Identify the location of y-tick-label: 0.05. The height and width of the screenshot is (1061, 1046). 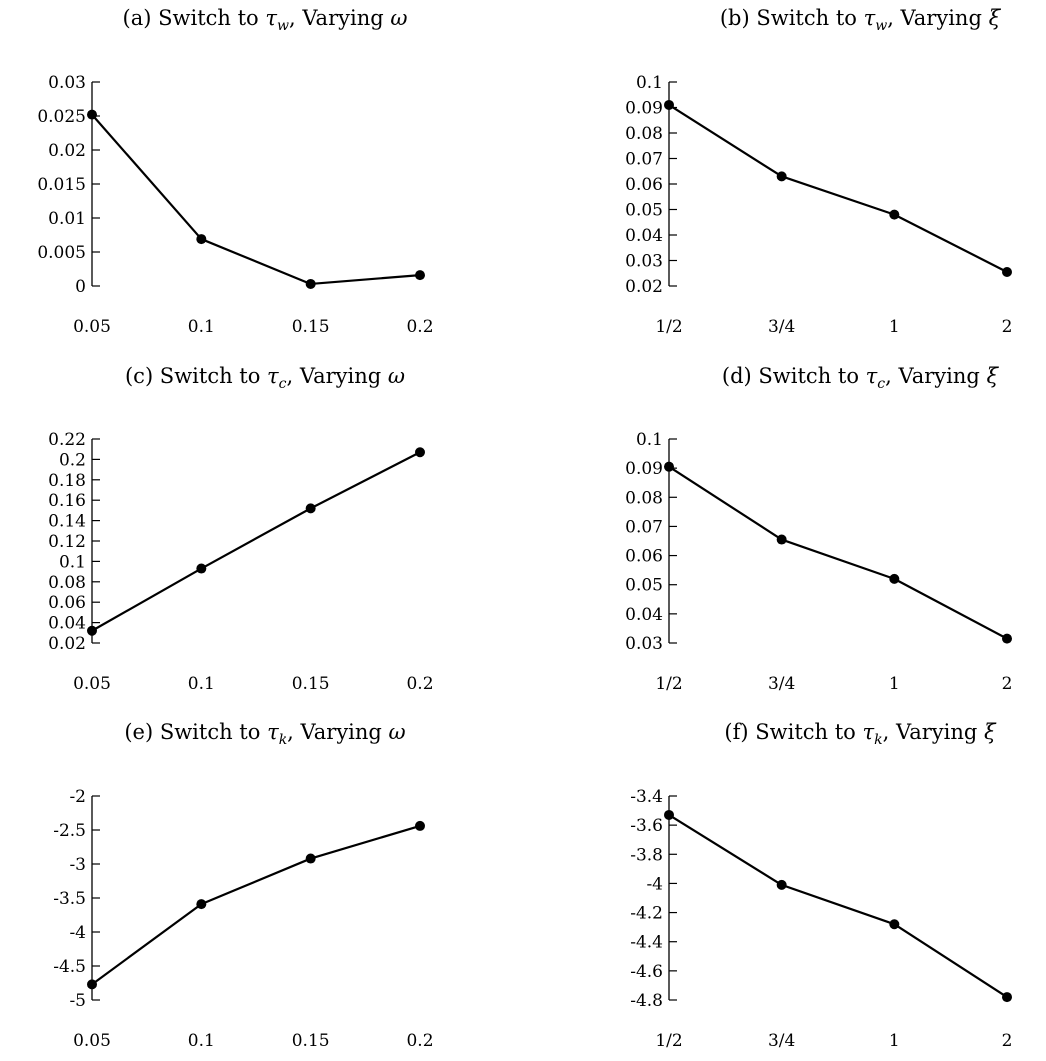
(644, 586).